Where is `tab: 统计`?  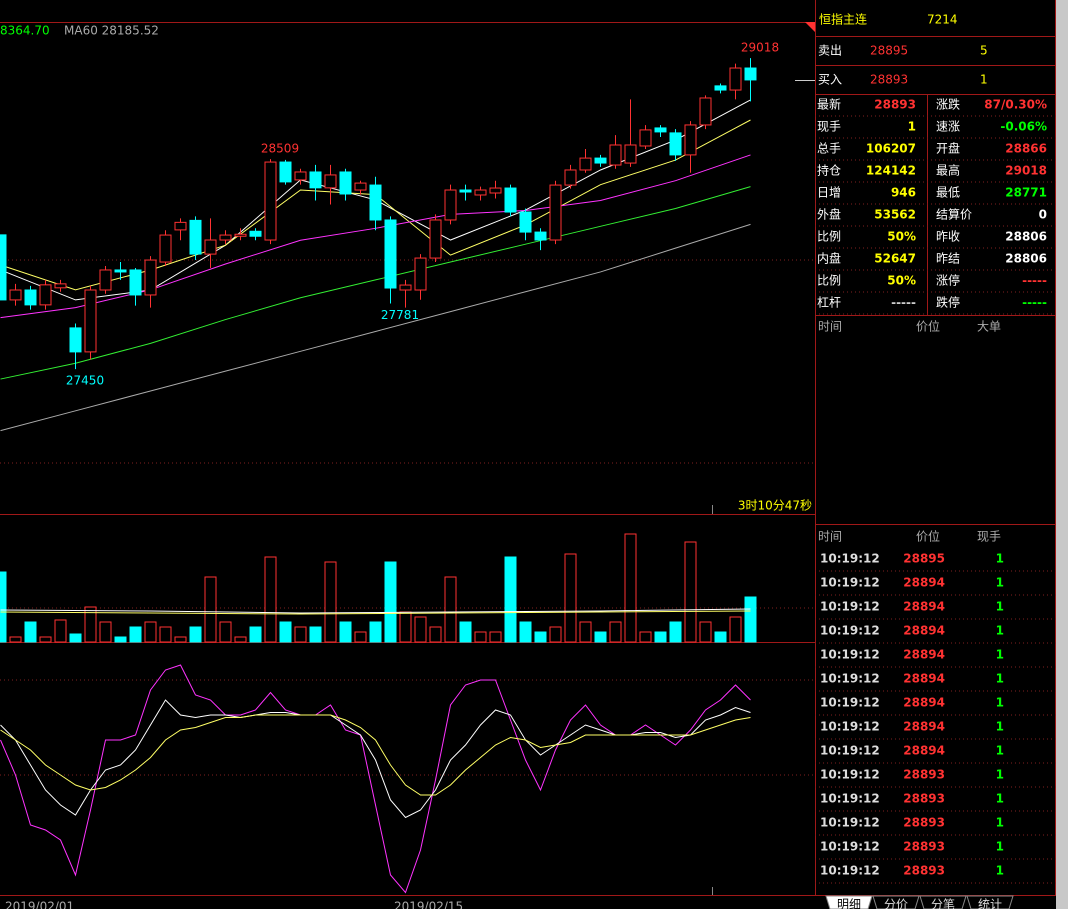 tab: 统计 is located at coordinates (990, 903).